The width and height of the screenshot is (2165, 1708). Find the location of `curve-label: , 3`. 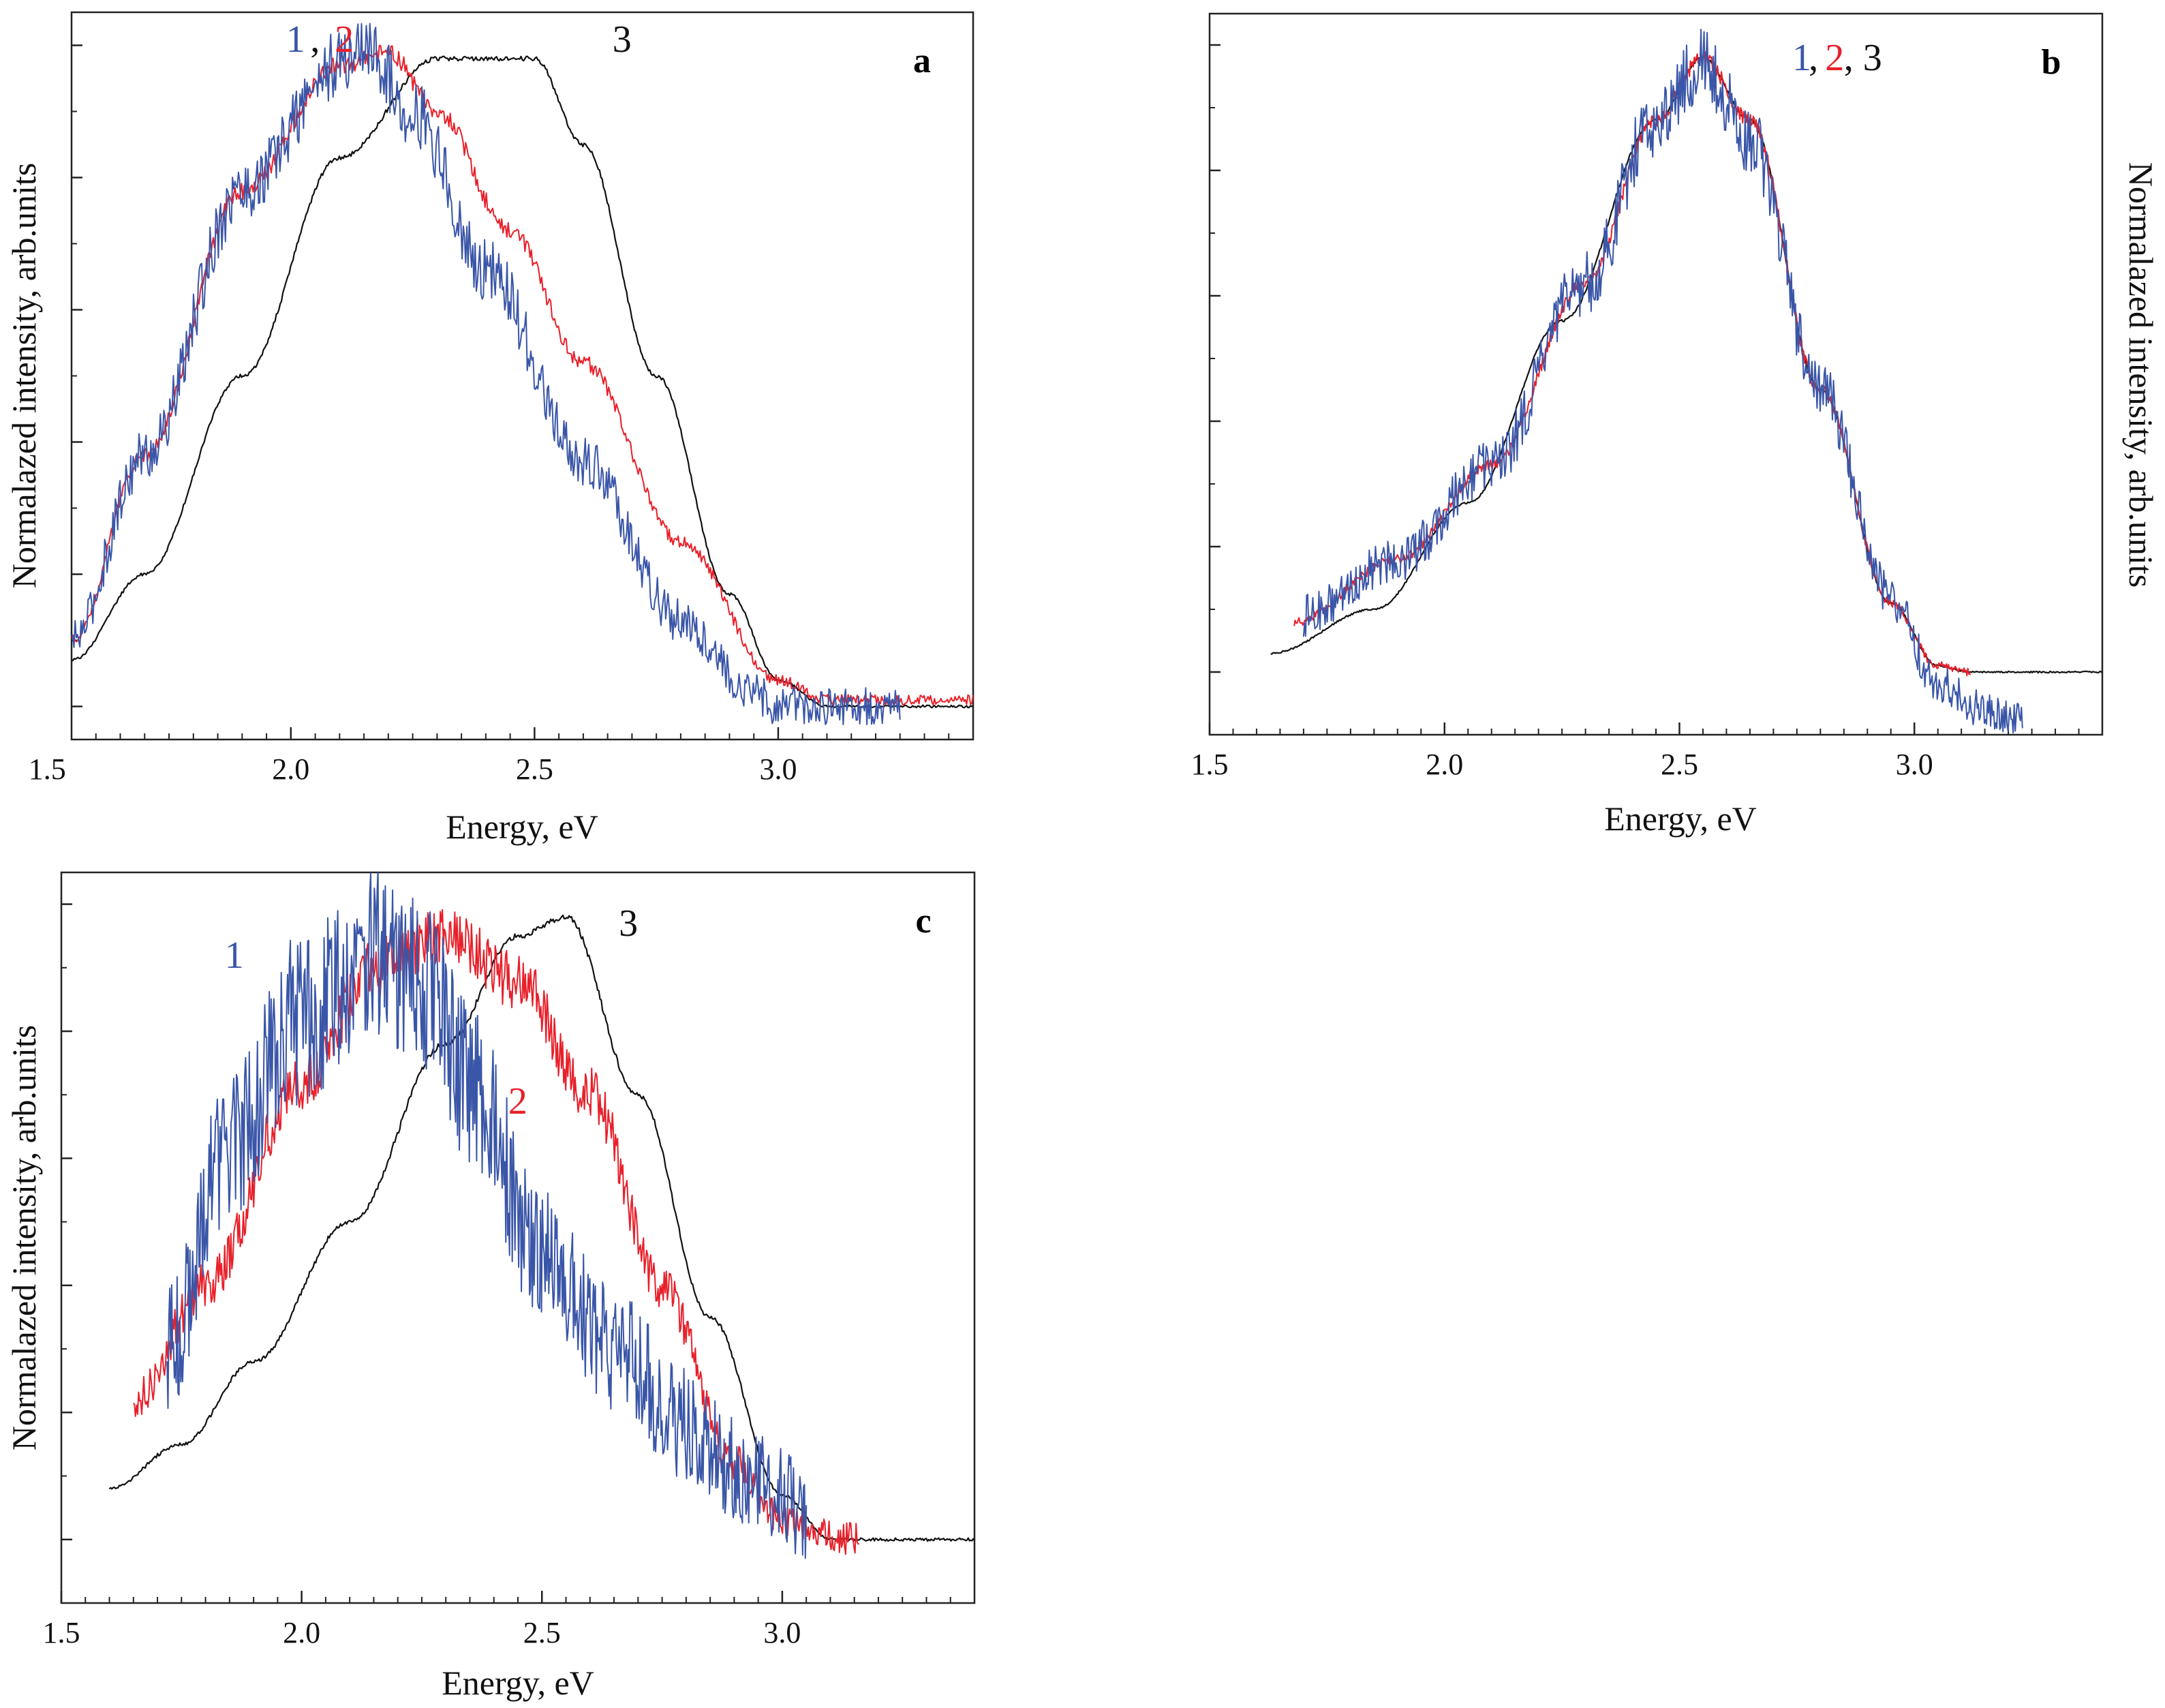

curve-label: , 3 is located at coordinates (1863, 58).